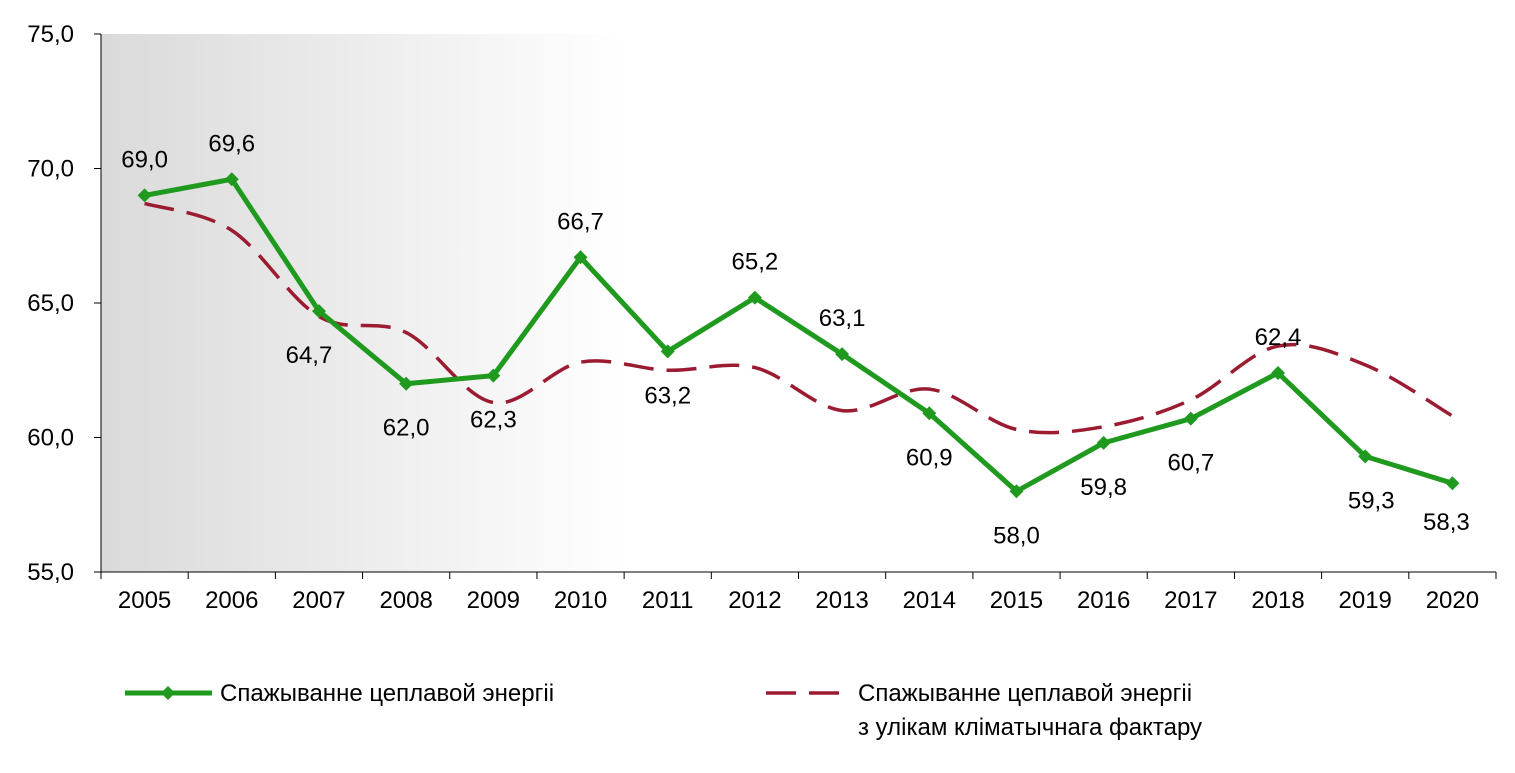  What do you see at coordinates (668, 600) in the screenshot?
I see `x-tick-label: 2011` at bounding box center [668, 600].